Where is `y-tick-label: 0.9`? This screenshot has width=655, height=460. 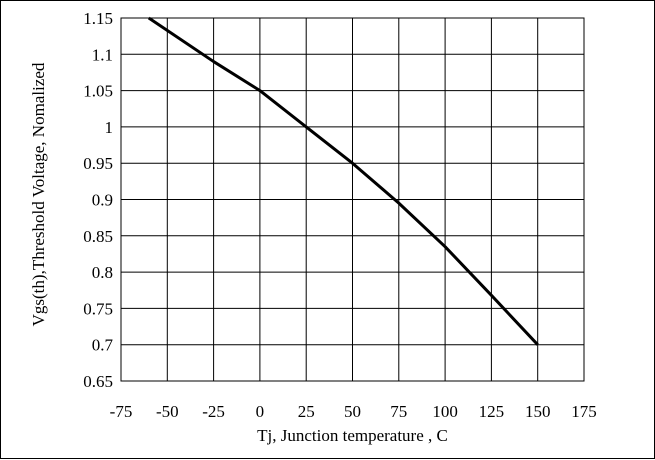
y-tick-label: 0.9 is located at coordinates (102, 200).